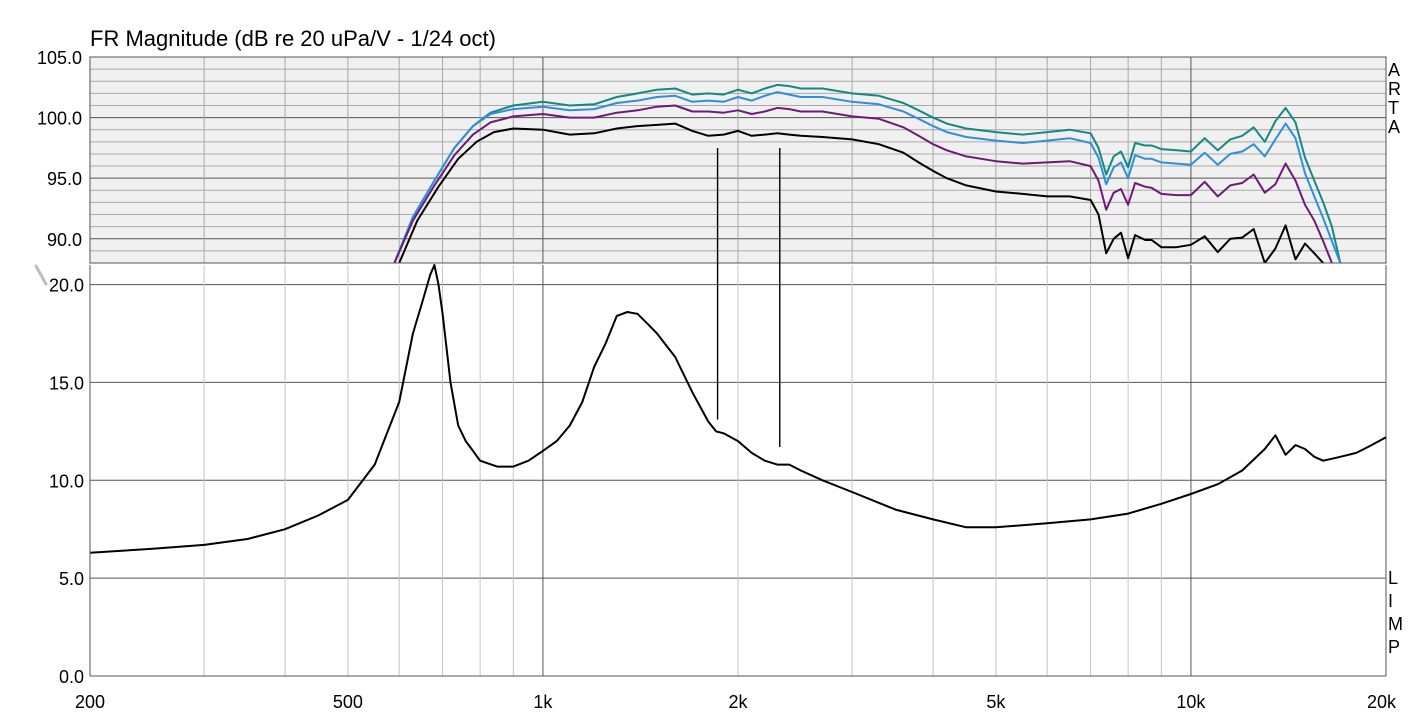  What do you see at coordinates (66, 383) in the screenshot?
I see `impedance-y-tick-label: 15.0` at bounding box center [66, 383].